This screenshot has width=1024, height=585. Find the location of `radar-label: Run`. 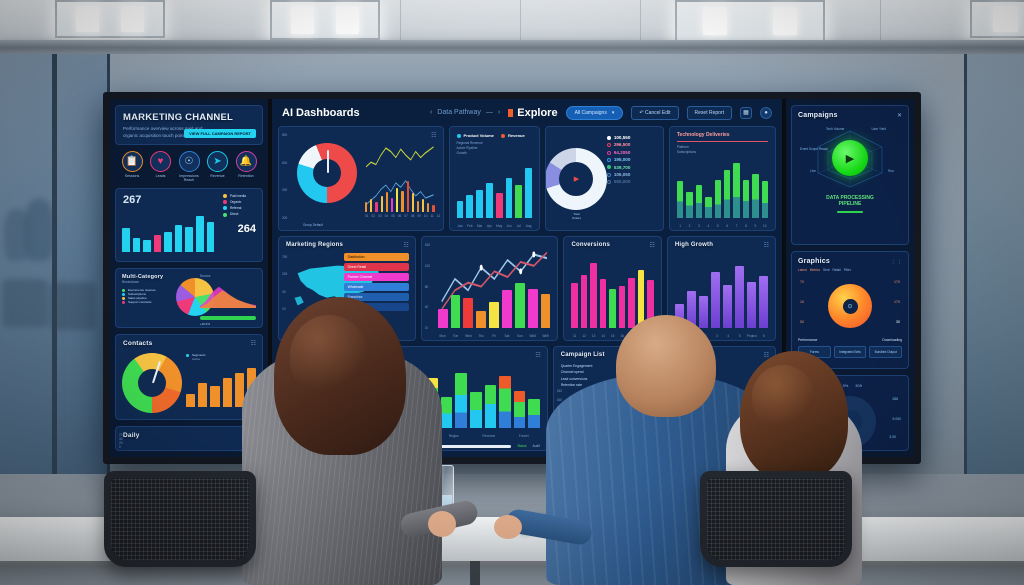

radar-label: Run is located at coordinates (891, 171).